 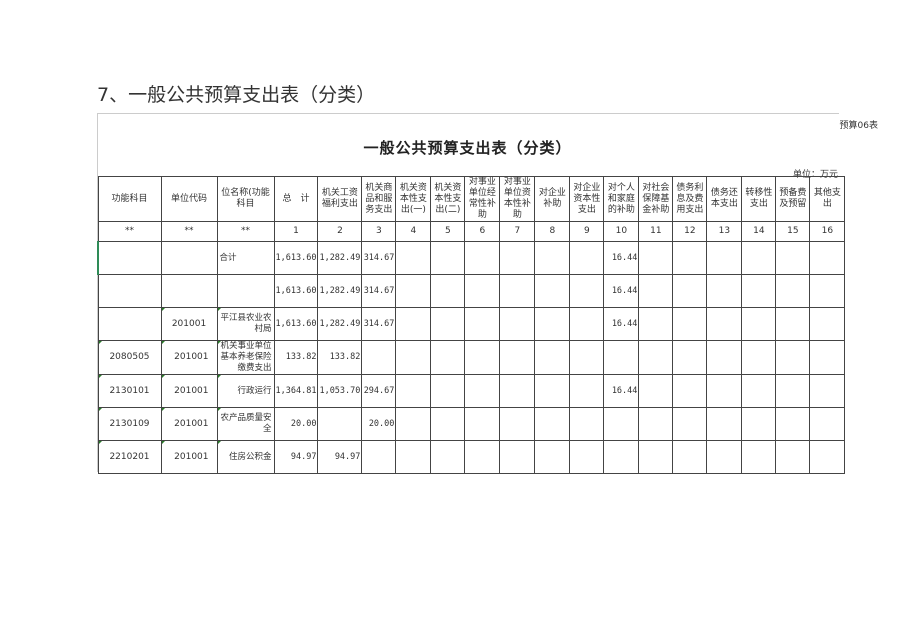 What do you see at coordinates (245, 324) in the screenshot?
I see `unit-name-cell: 平江县农业农村局` at bounding box center [245, 324].